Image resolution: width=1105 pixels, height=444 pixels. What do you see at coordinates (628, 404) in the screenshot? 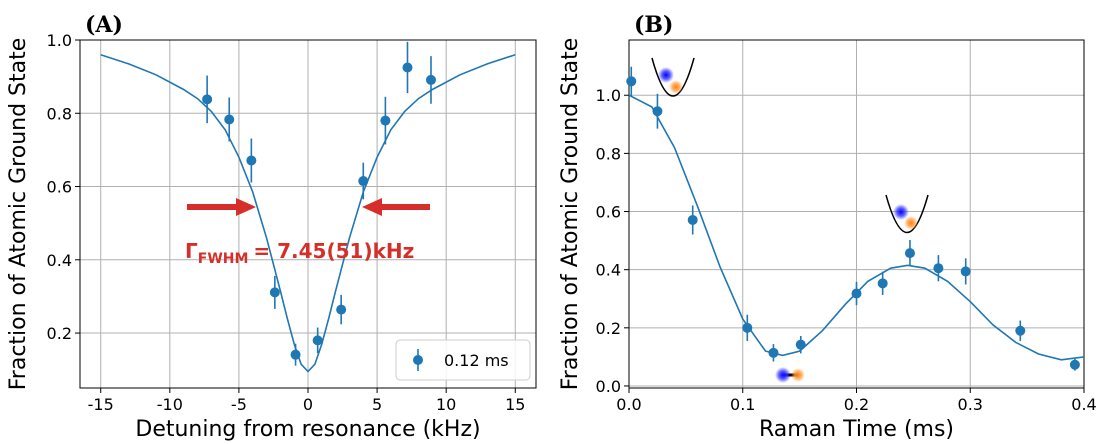
I see `x-tick-label: 0.0` at bounding box center [628, 404].